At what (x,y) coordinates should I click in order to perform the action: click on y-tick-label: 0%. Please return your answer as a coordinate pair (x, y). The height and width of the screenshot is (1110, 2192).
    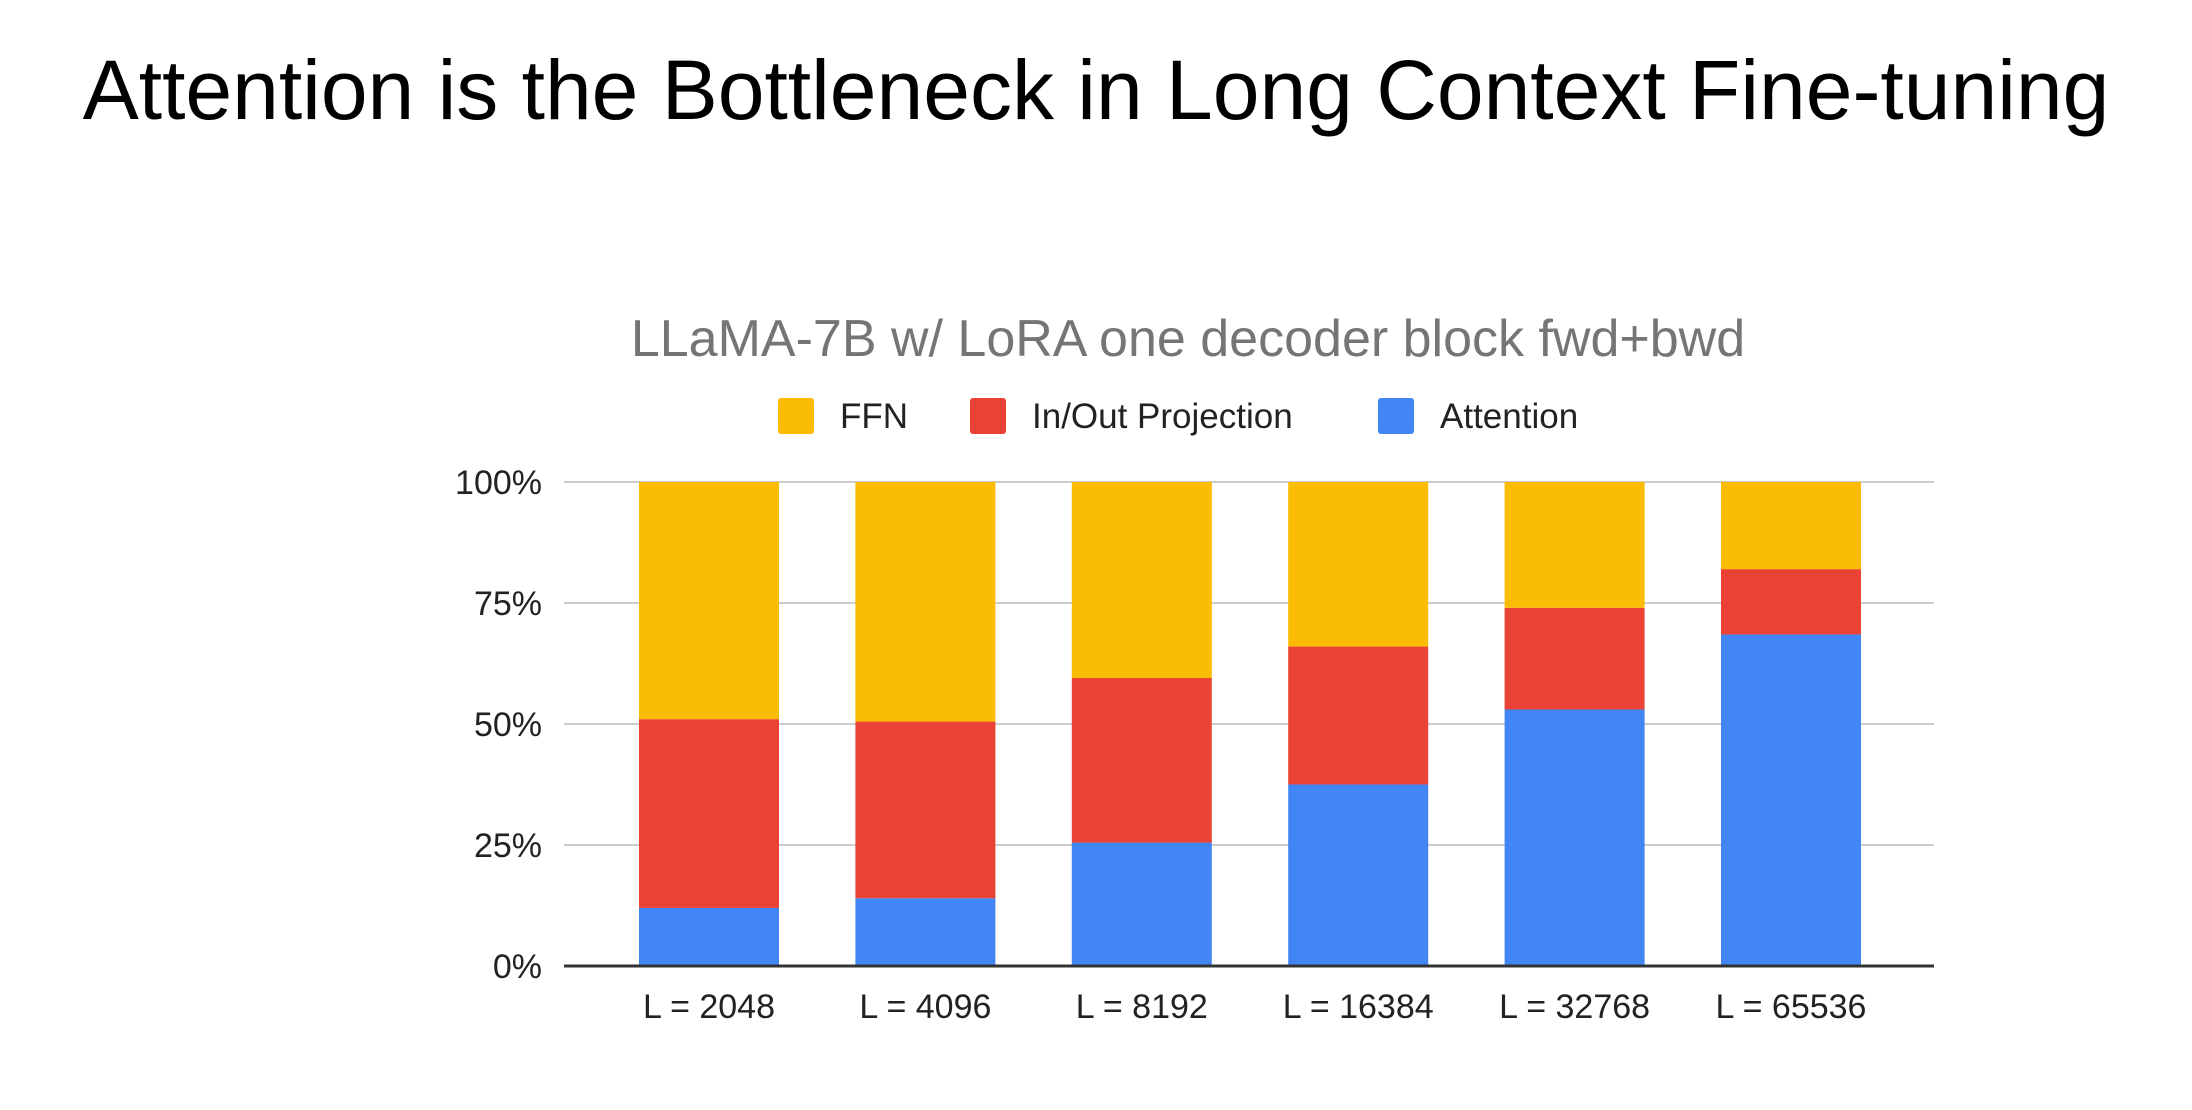
    Looking at the image, I should click on (517, 967).